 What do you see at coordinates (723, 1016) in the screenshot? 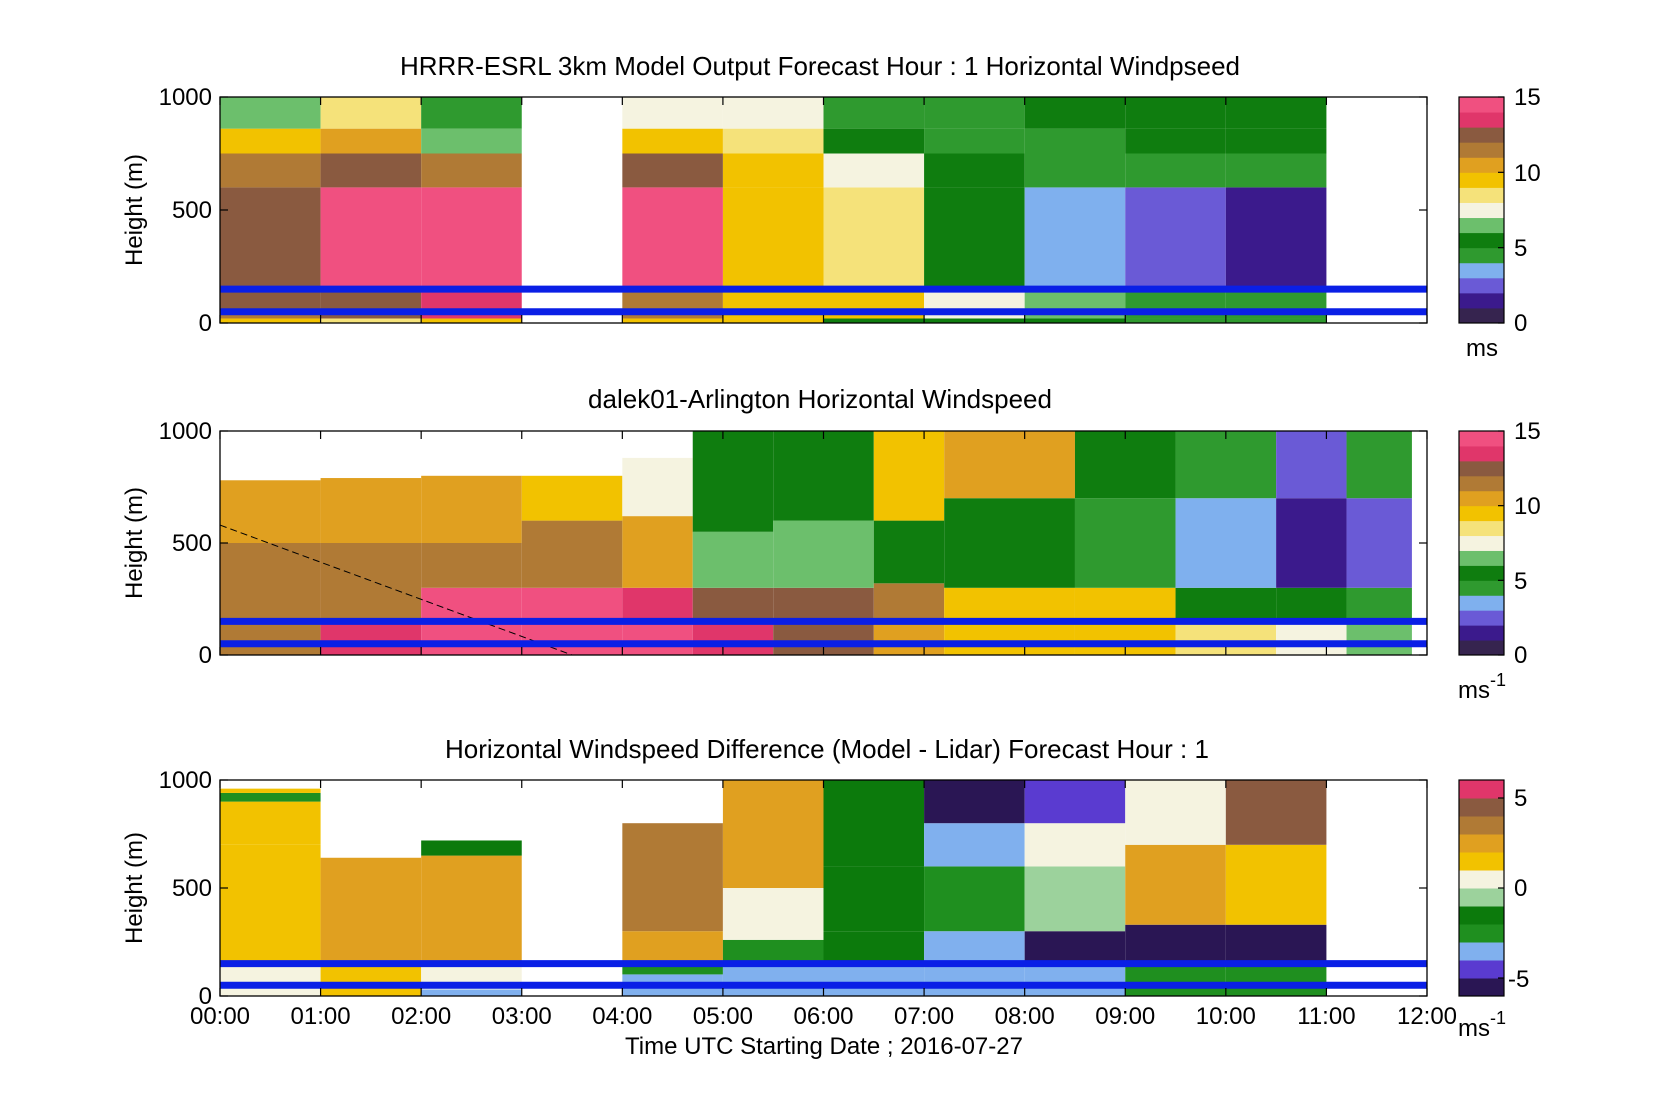
I see `x-tick-label: 05:00` at bounding box center [723, 1016].